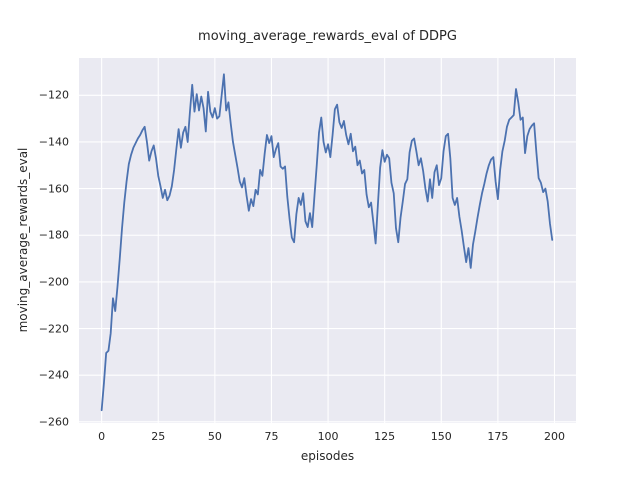  Describe the element at coordinates (327, 36) in the screenshot. I see `chart-title: moving_average_rewards_eval of DDPG` at that location.